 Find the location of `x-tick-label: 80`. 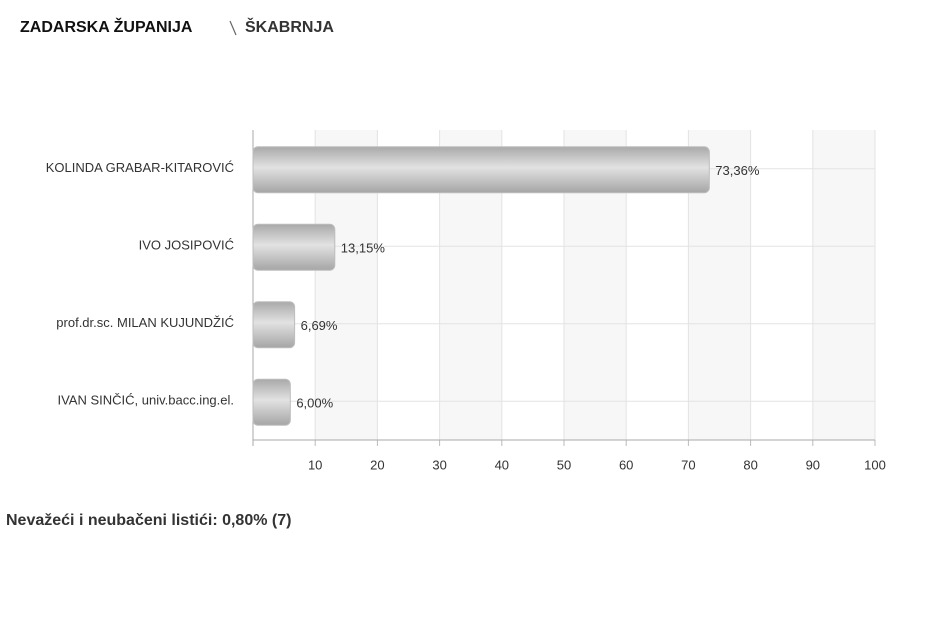

x-tick-label: 80 is located at coordinates (750, 464).